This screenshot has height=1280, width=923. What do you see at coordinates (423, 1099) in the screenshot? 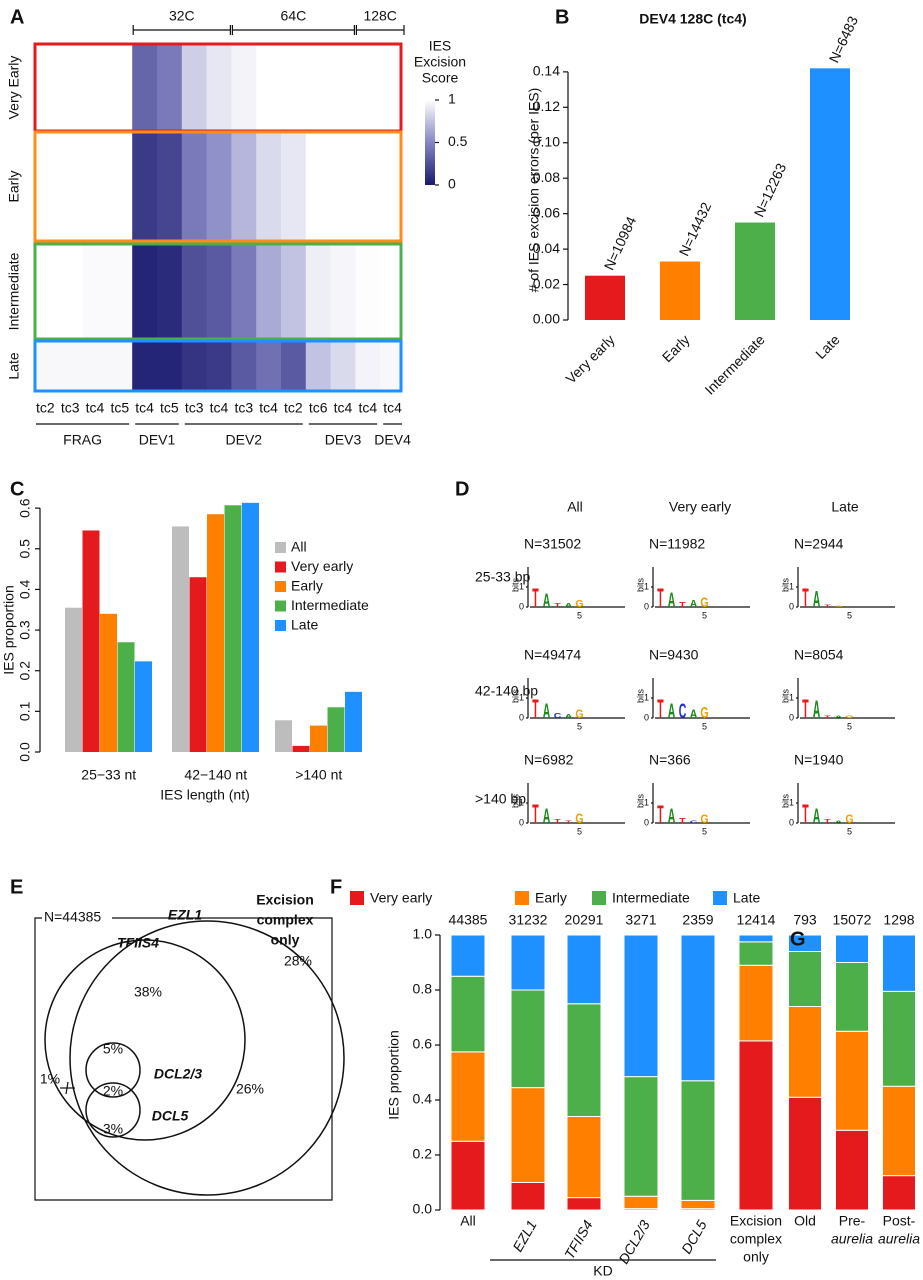
I see `y-tick-label: 0.4` at bounding box center [423, 1099].